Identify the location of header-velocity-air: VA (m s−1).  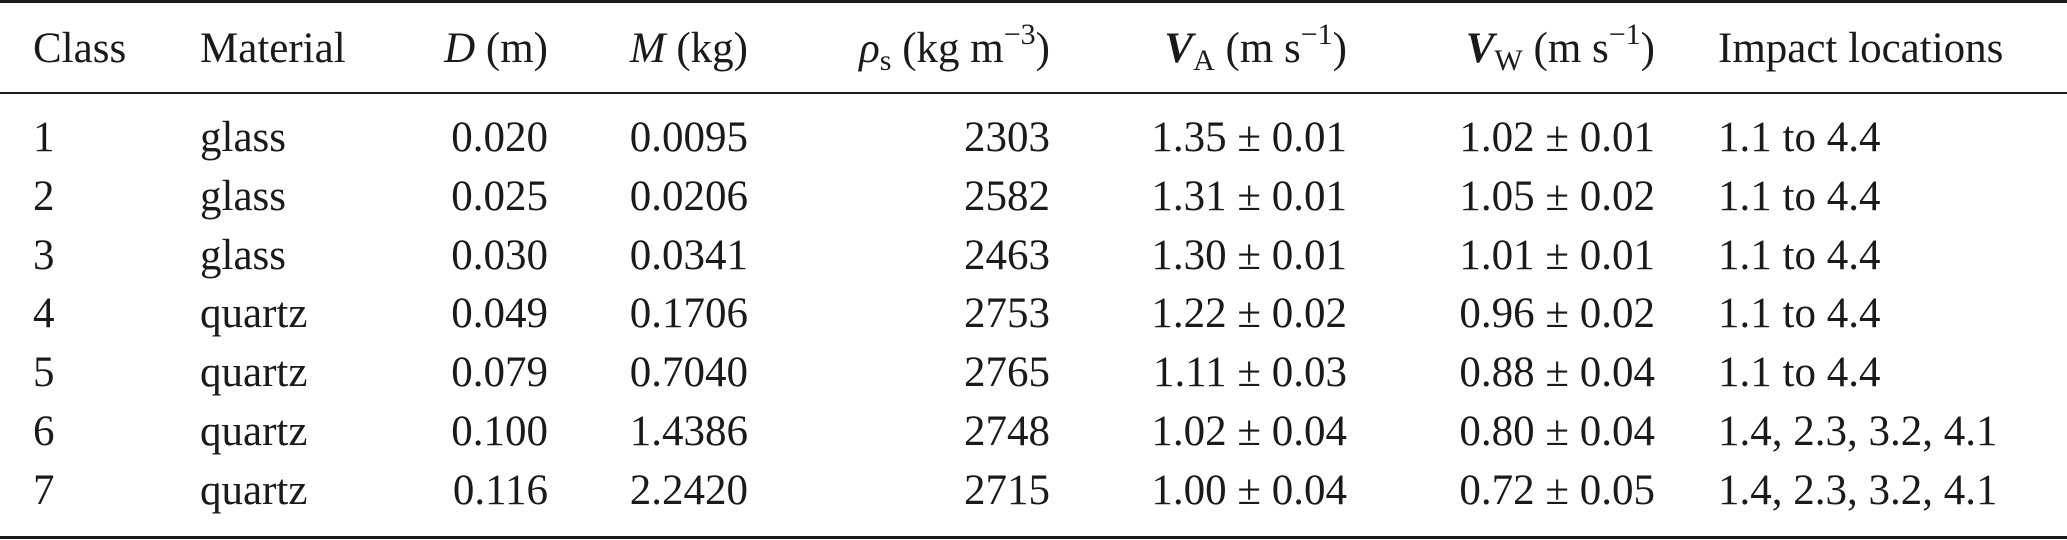
(1255, 48).